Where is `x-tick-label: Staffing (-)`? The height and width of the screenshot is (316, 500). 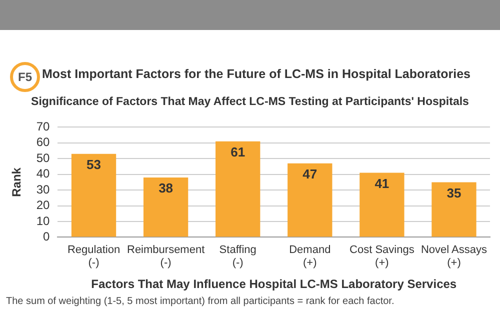
x-tick-label: Staffing (-) is located at coordinates (237, 257).